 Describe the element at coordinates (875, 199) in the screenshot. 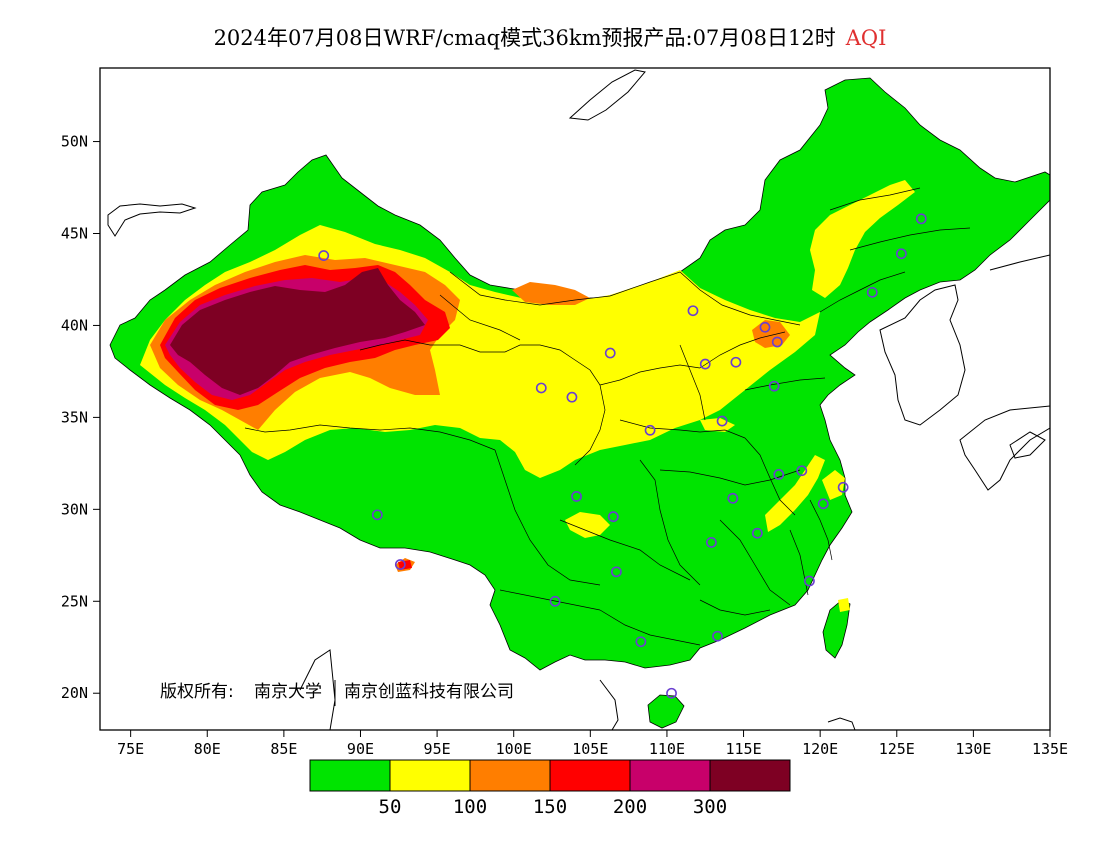

I see `border-heilongjiang` at that location.